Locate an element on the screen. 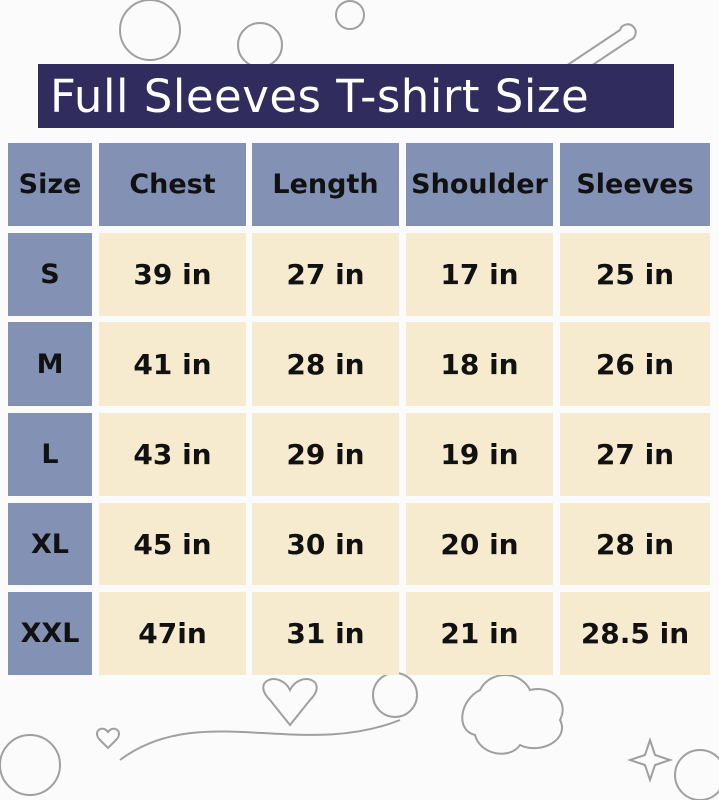 The image size is (719, 800). cell-length: 27 in is located at coordinates (325, 274).